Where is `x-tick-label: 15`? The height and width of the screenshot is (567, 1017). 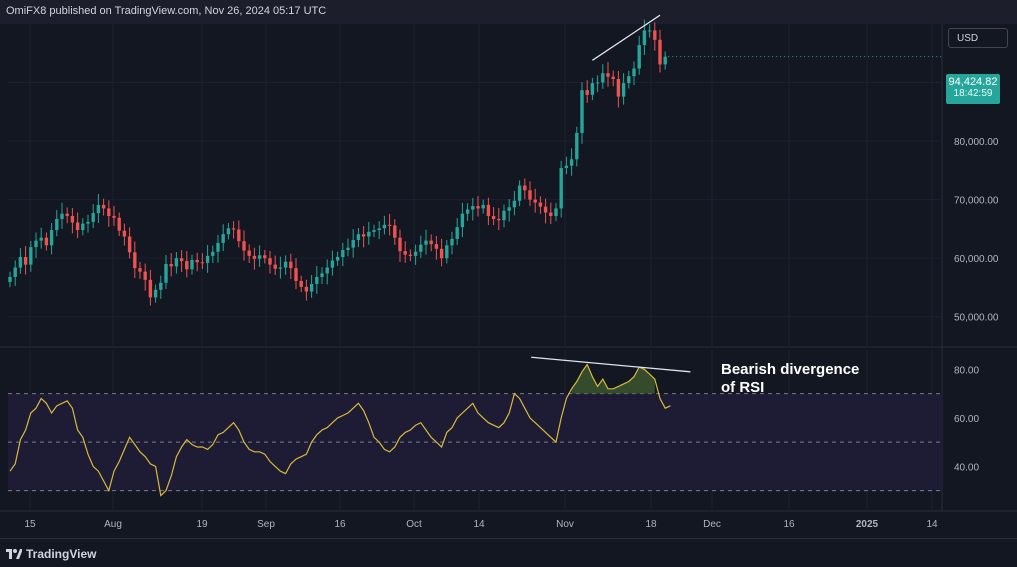
x-tick-label: 15 is located at coordinates (30, 524).